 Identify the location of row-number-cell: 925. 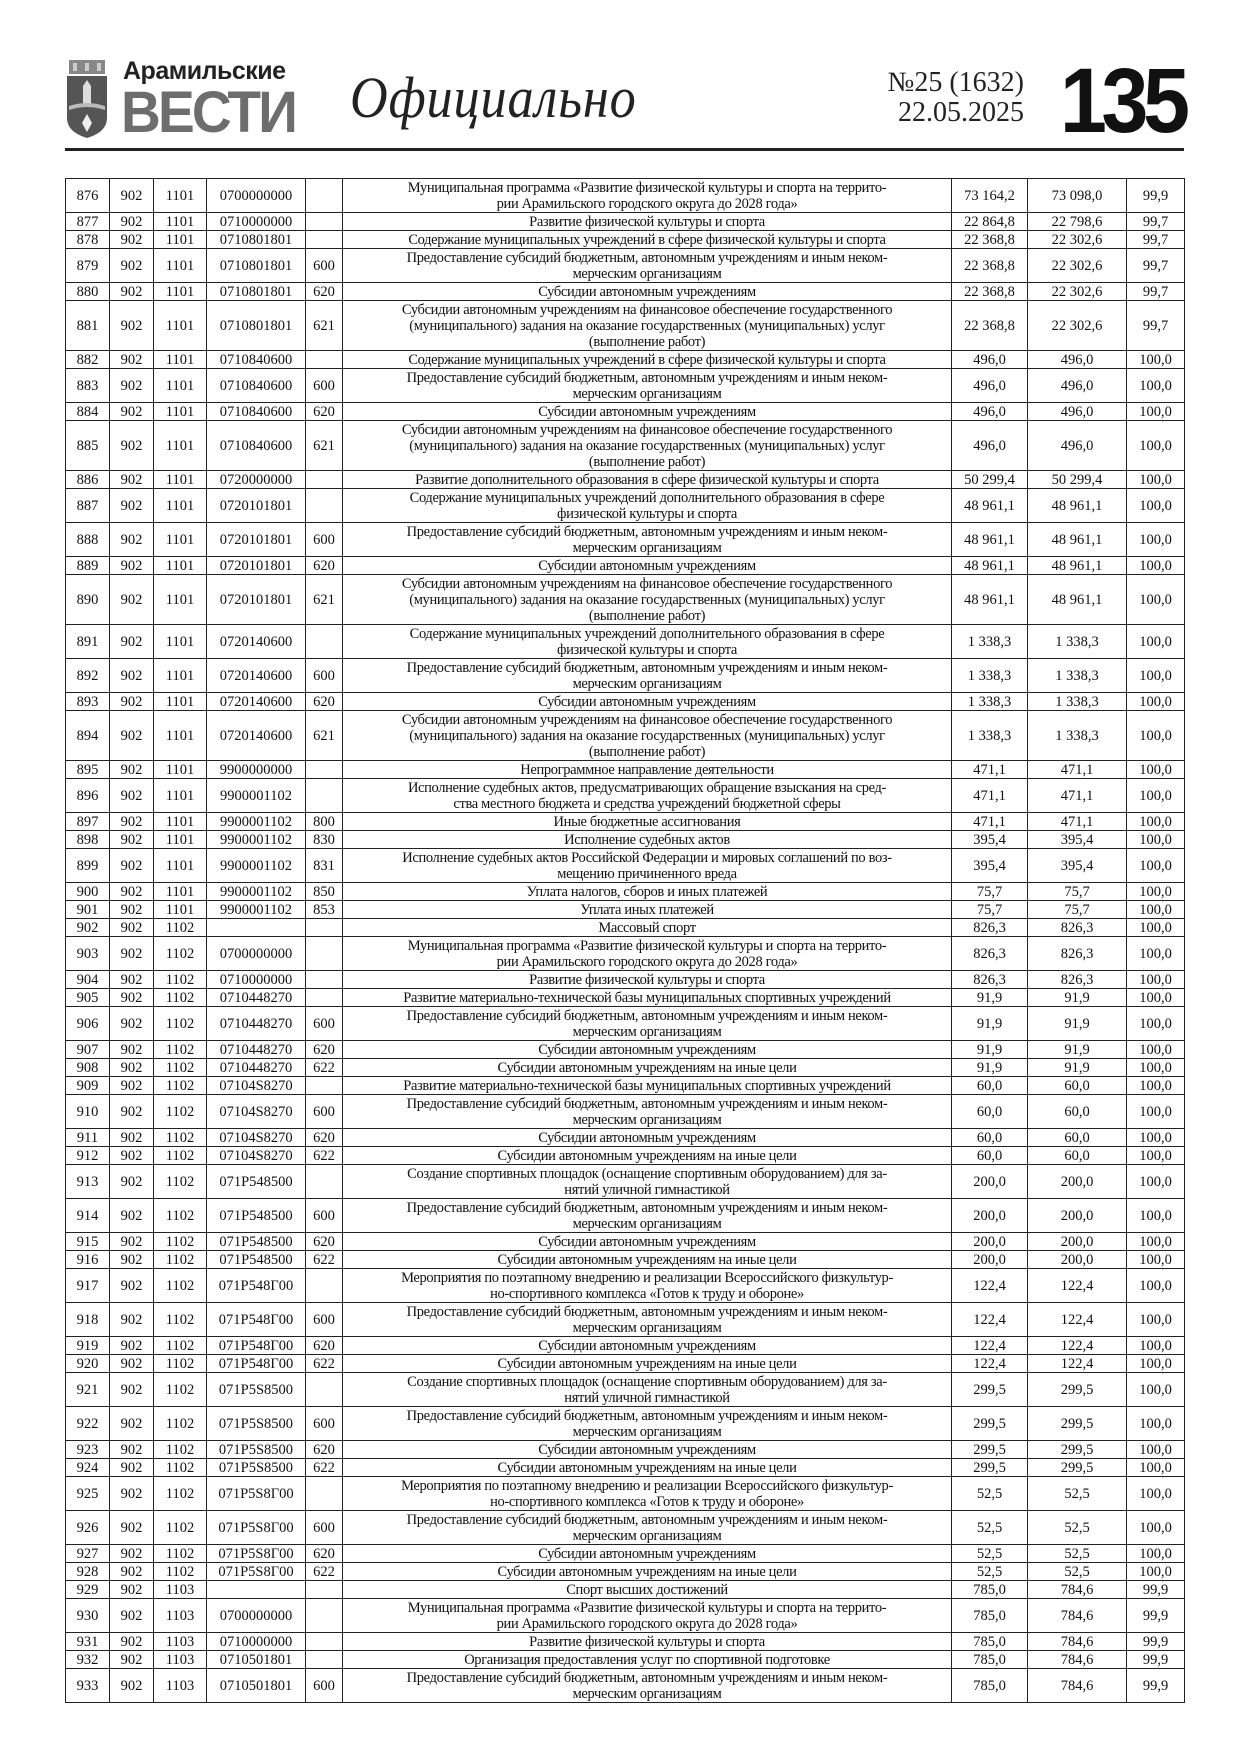
(87, 1493).